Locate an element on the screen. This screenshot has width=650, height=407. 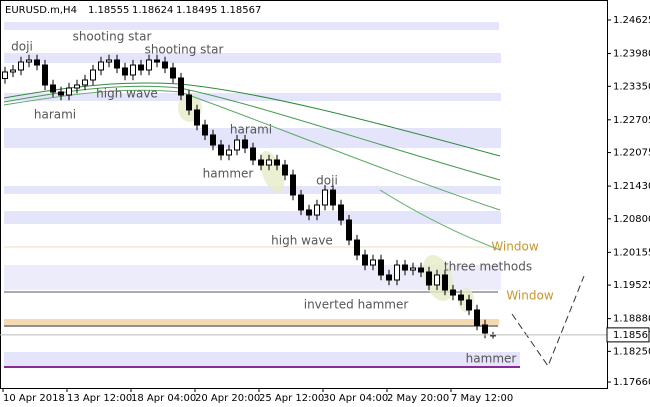
ma-line is located at coordinates (440, 220).